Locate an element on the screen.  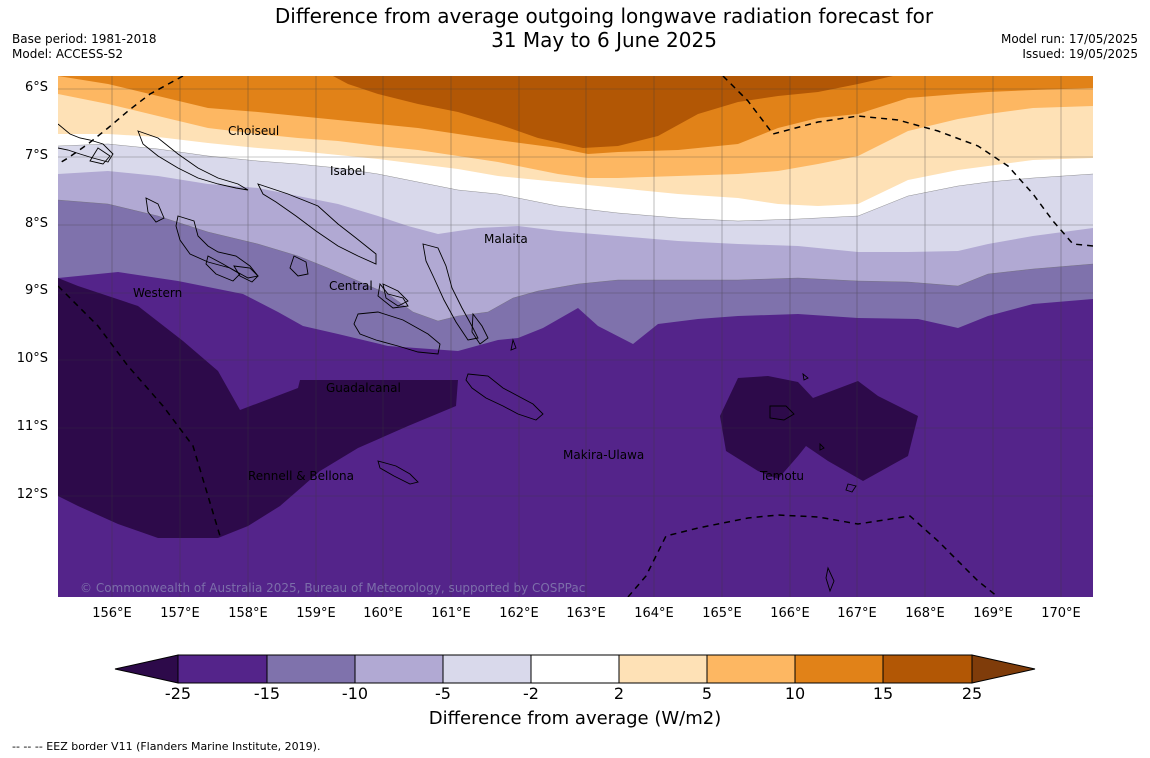
colorbar-tick: -5 is located at coordinates (443, 693).